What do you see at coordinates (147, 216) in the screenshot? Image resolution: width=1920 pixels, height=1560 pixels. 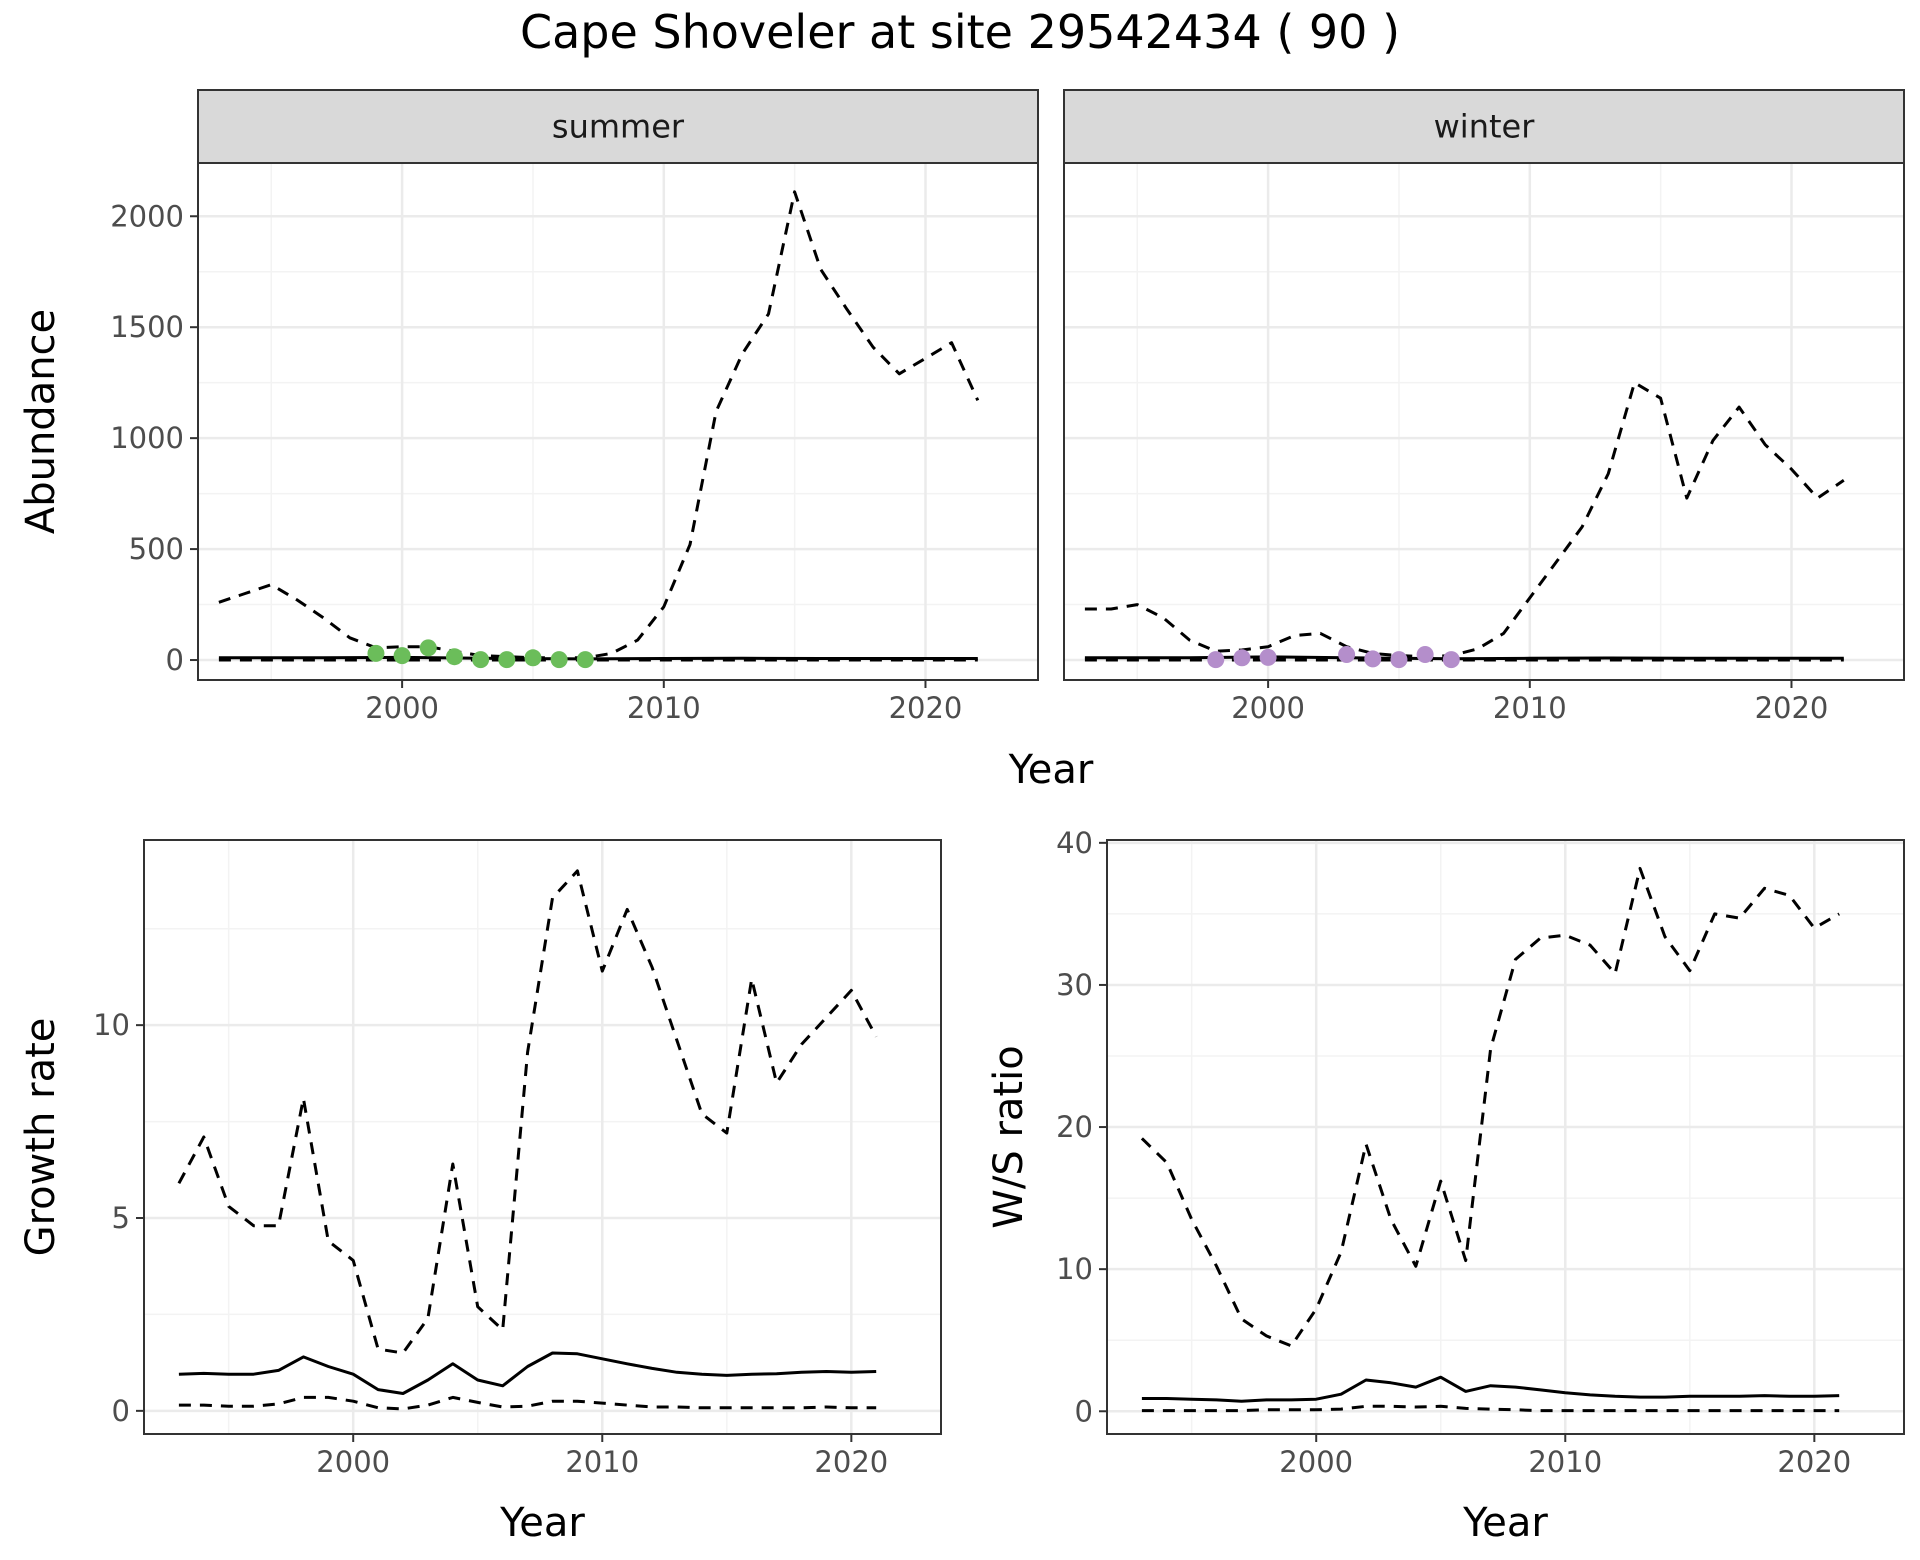 I see `y-tick-label: 2000` at bounding box center [147, 216].